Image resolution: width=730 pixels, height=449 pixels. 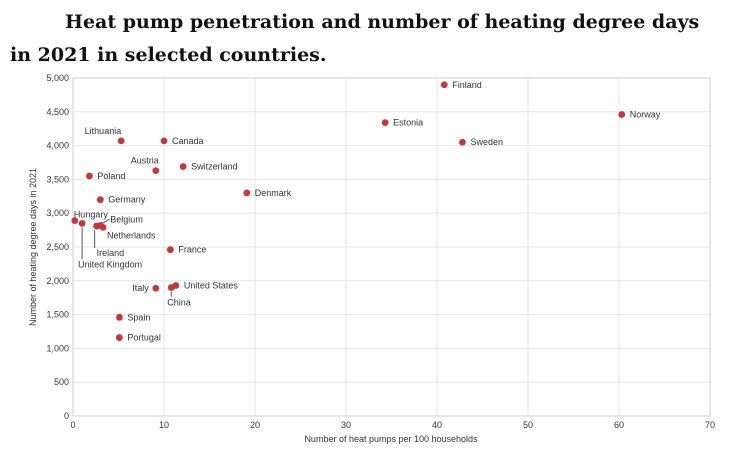 What do you see at coordinates (164, 141) in the screenshot?
I see `point-canada` at bounding box center [164, 141].